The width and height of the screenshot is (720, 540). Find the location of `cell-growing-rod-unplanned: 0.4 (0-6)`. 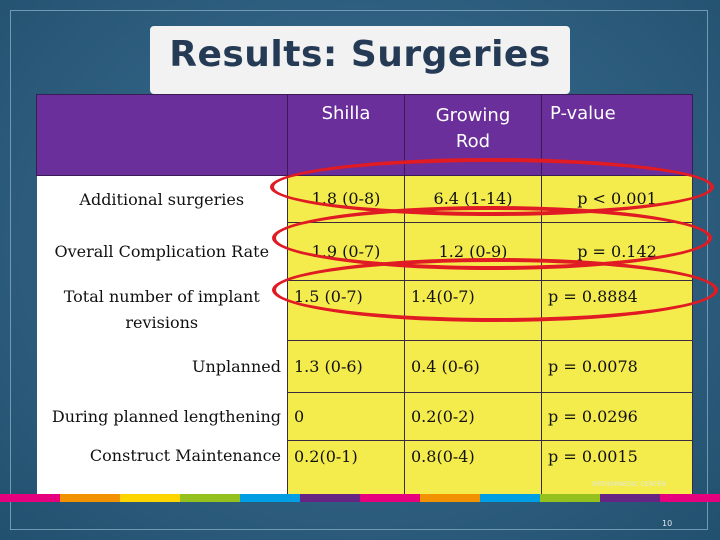

cell-growing-rod-unplanned: 0.4 (0-6) is located at coordinates (473, 366).